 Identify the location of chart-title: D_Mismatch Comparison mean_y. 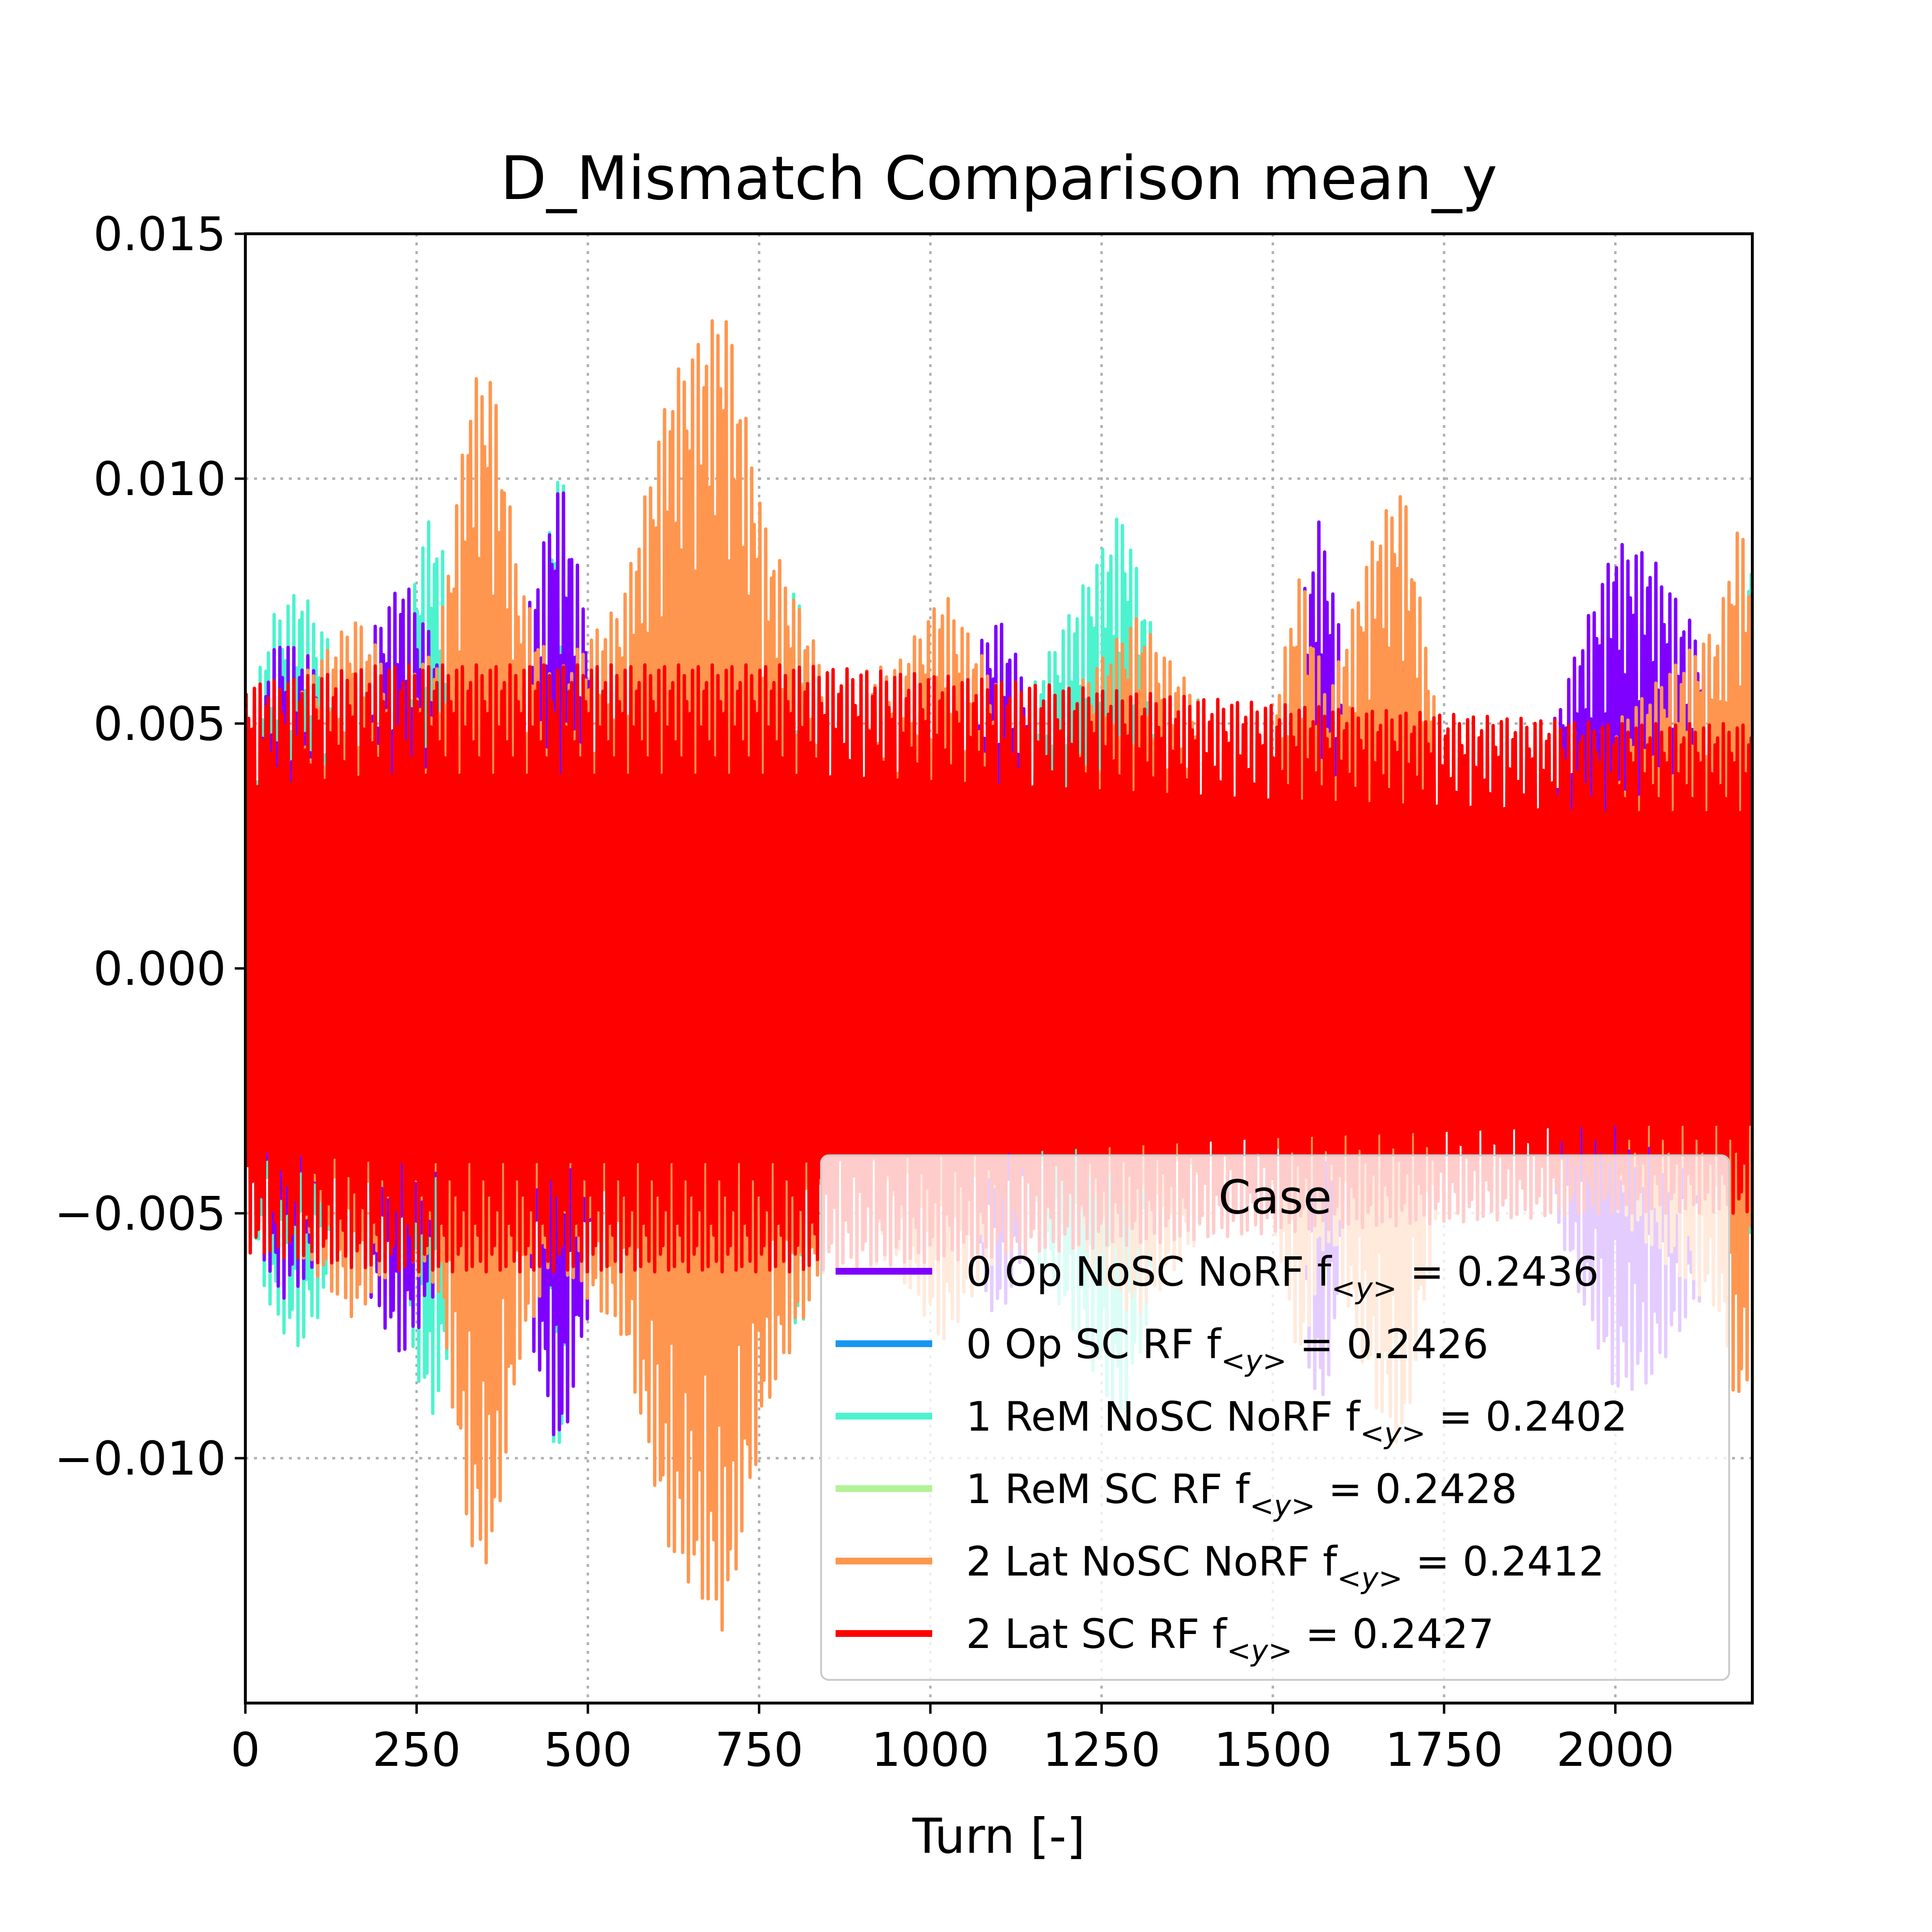
(998, 178).